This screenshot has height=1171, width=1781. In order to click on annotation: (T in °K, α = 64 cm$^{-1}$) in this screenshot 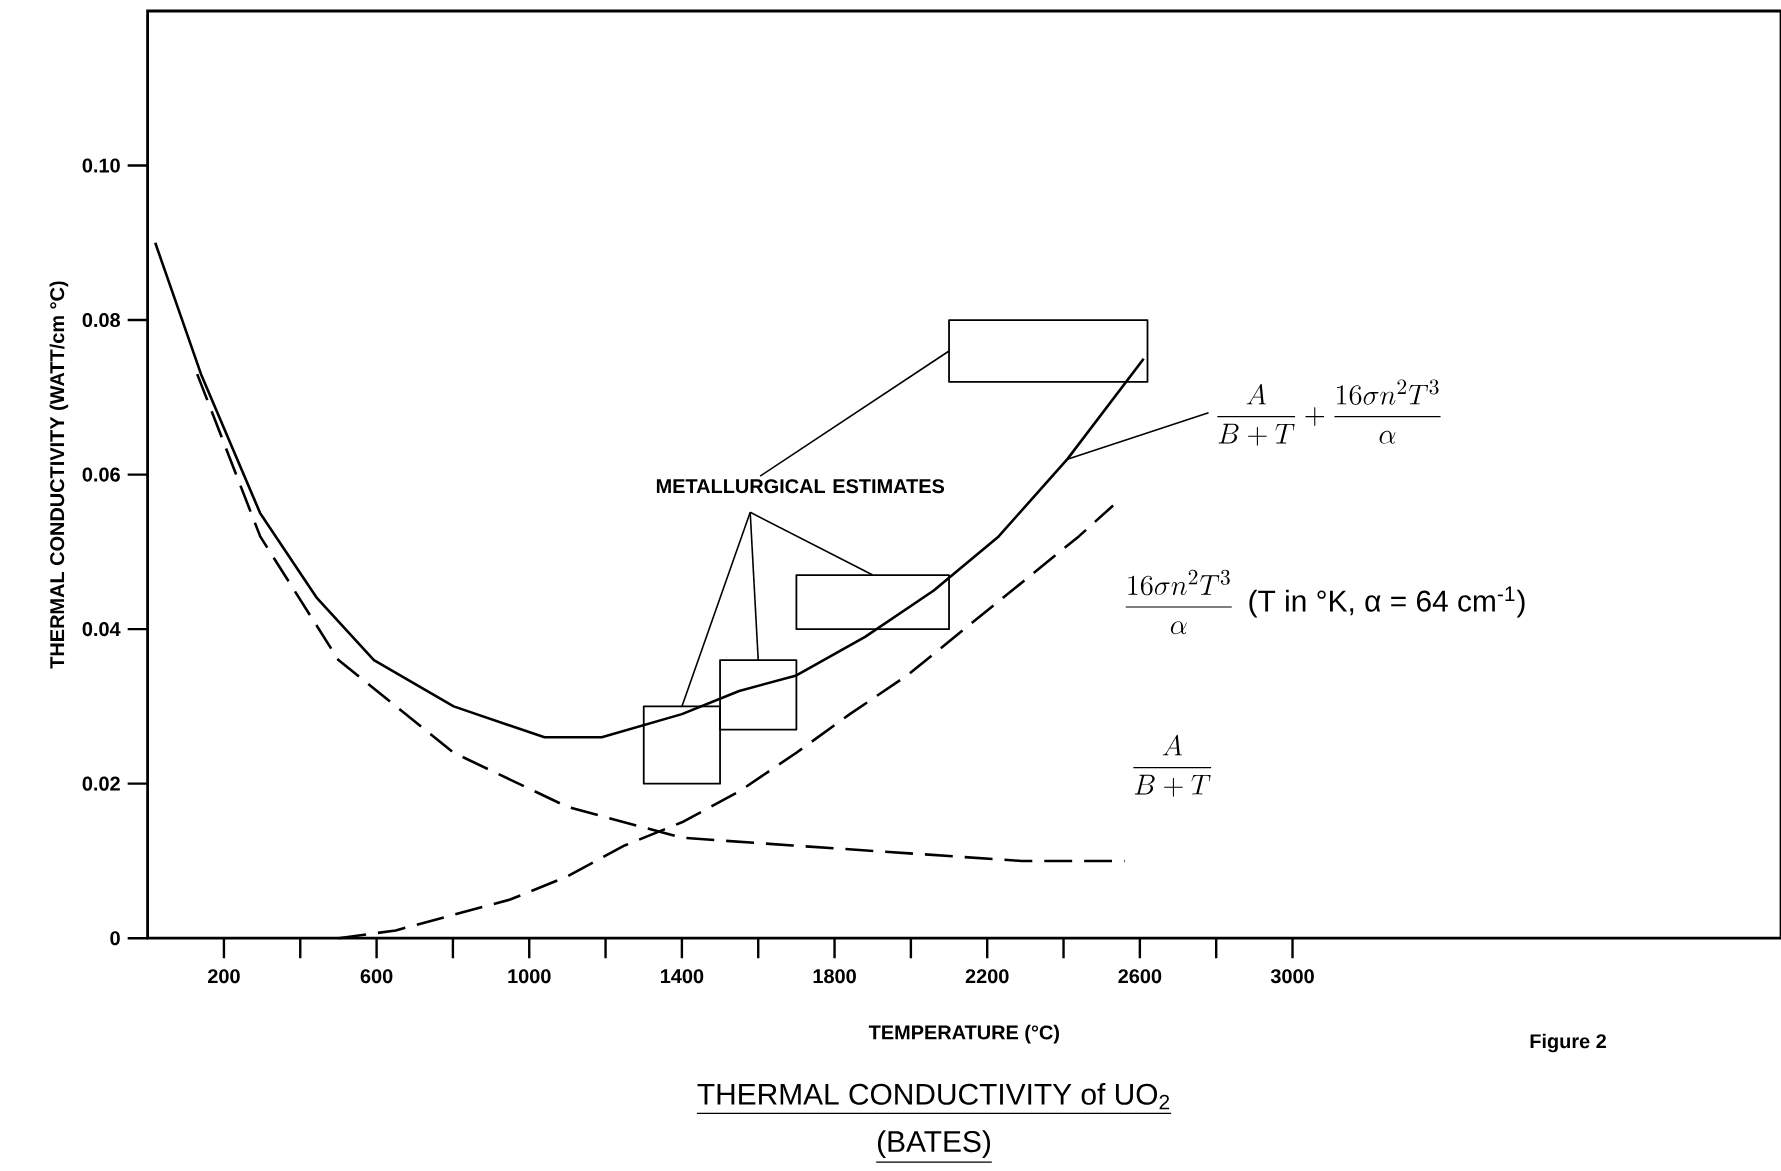, I will do `click(1387, 602)`.